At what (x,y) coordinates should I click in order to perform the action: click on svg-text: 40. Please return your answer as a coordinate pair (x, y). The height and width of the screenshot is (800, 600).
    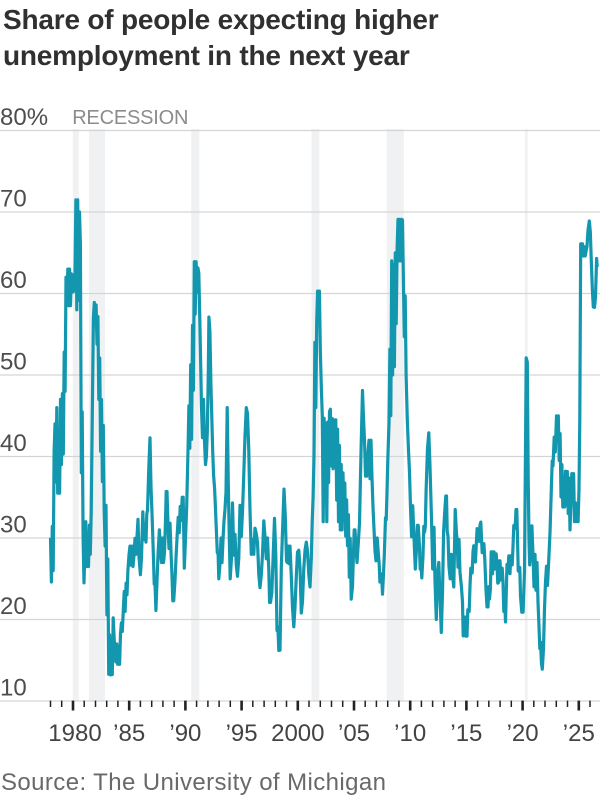
    Looking at the image, I should click on (13, 443).